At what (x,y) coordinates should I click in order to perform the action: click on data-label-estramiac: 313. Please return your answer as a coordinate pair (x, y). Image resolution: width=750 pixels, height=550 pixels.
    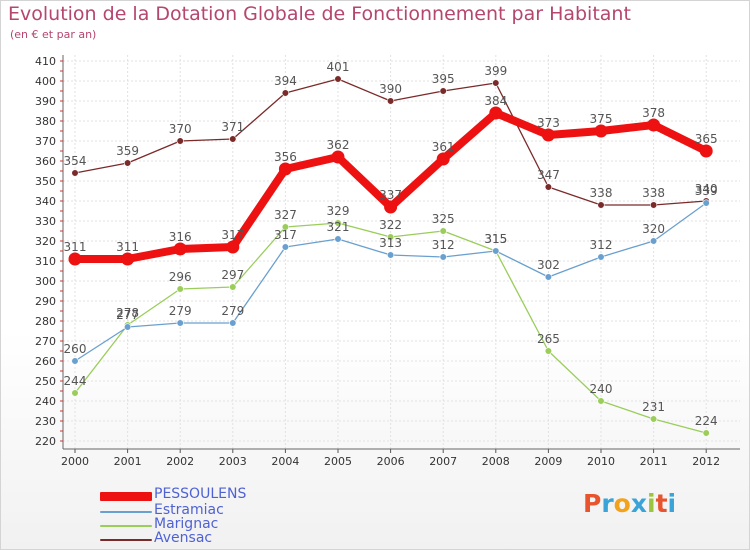
    Looking at the image, I should click on (390, 243).